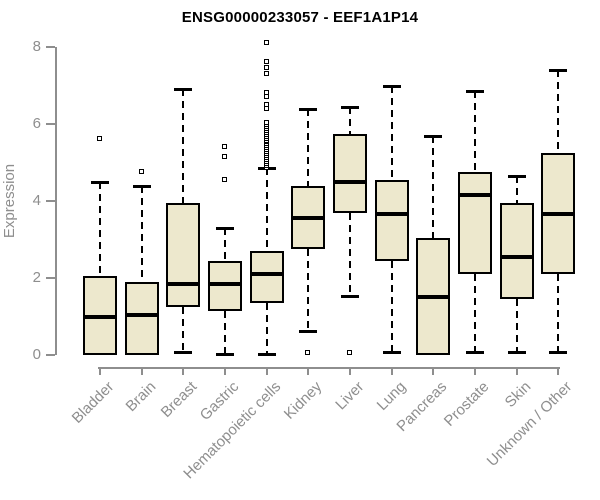 The height and width of the screenshot is (500, 600). I want to click on y-axis-tick-label: 8, so click(36, 46).